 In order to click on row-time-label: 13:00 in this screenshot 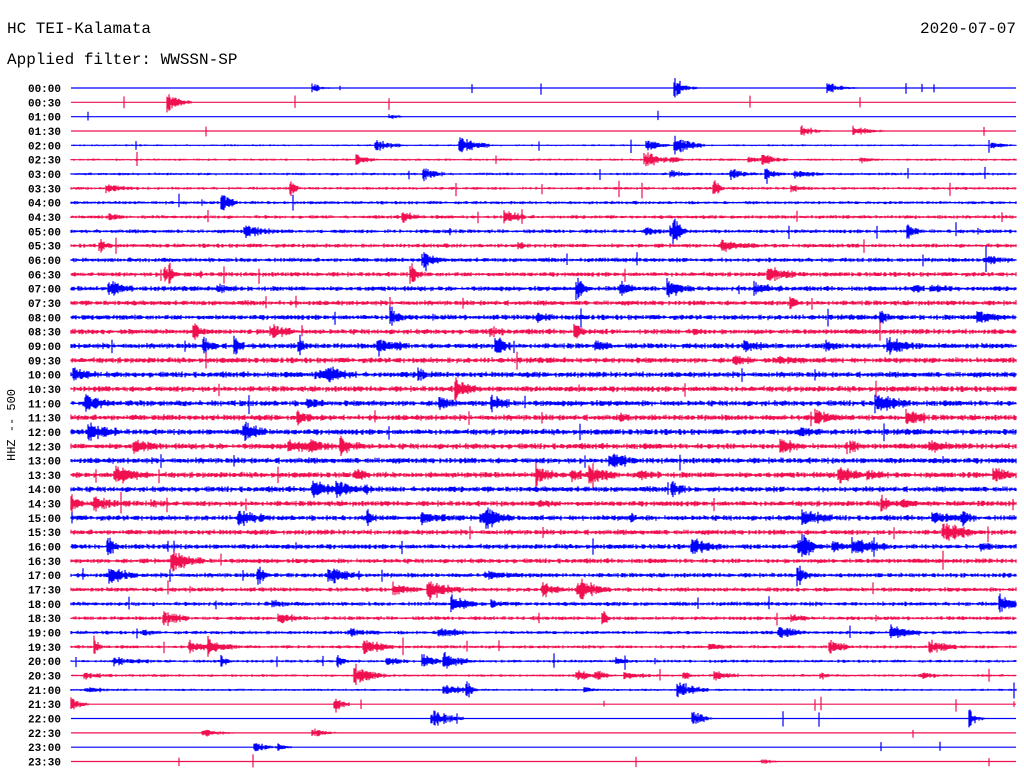, I will do `click(44, 463)`.